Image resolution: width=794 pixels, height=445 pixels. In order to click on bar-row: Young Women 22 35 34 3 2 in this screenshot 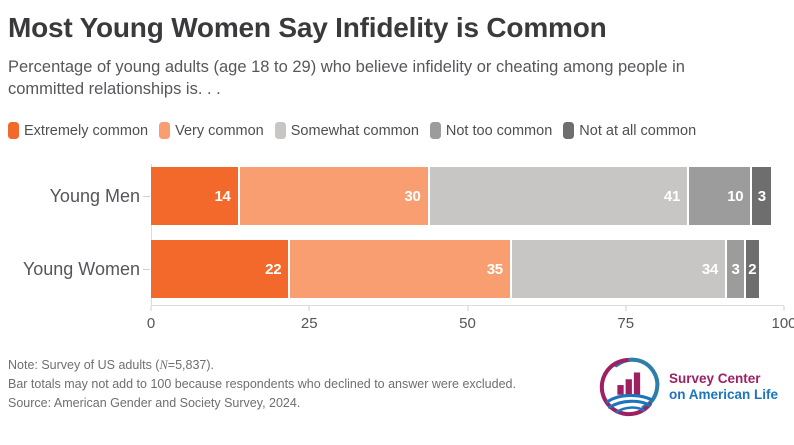, I will do `click(396, 269)`.